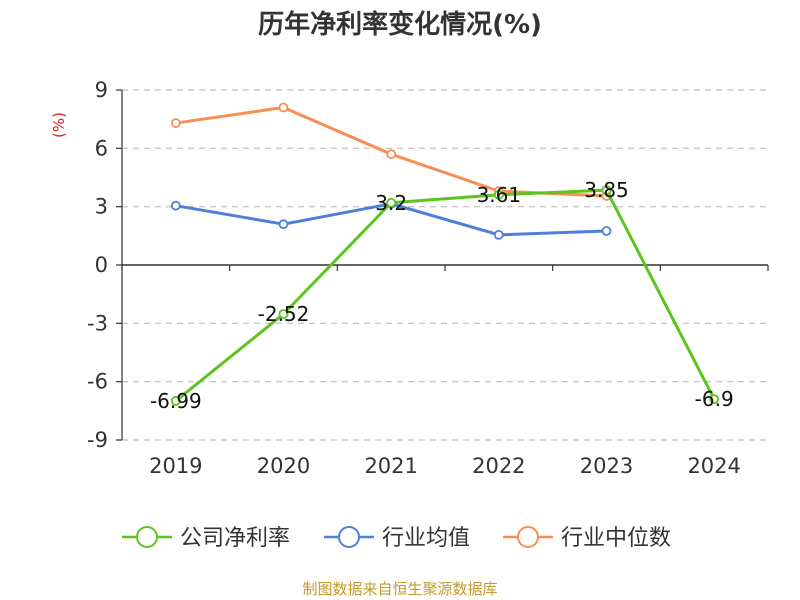 This screenshot has height=600, width=800. Describe the element at coordinates (400, 24) in the screenshot. I see `chart-title: 历年净利率变化情况(%)` at that location.